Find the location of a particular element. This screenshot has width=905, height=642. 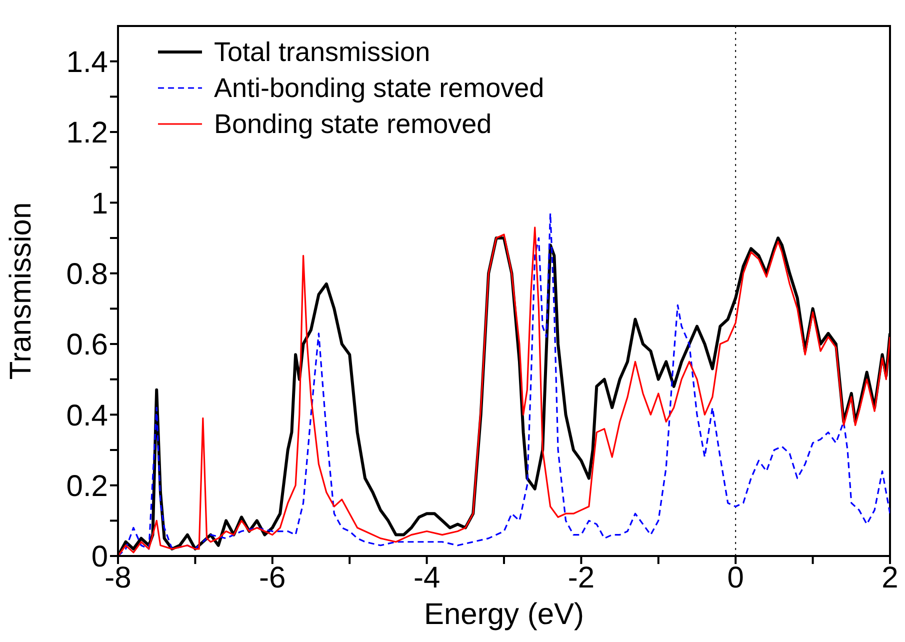

y-tick-label: 0 is located at coordinates (99, 557).